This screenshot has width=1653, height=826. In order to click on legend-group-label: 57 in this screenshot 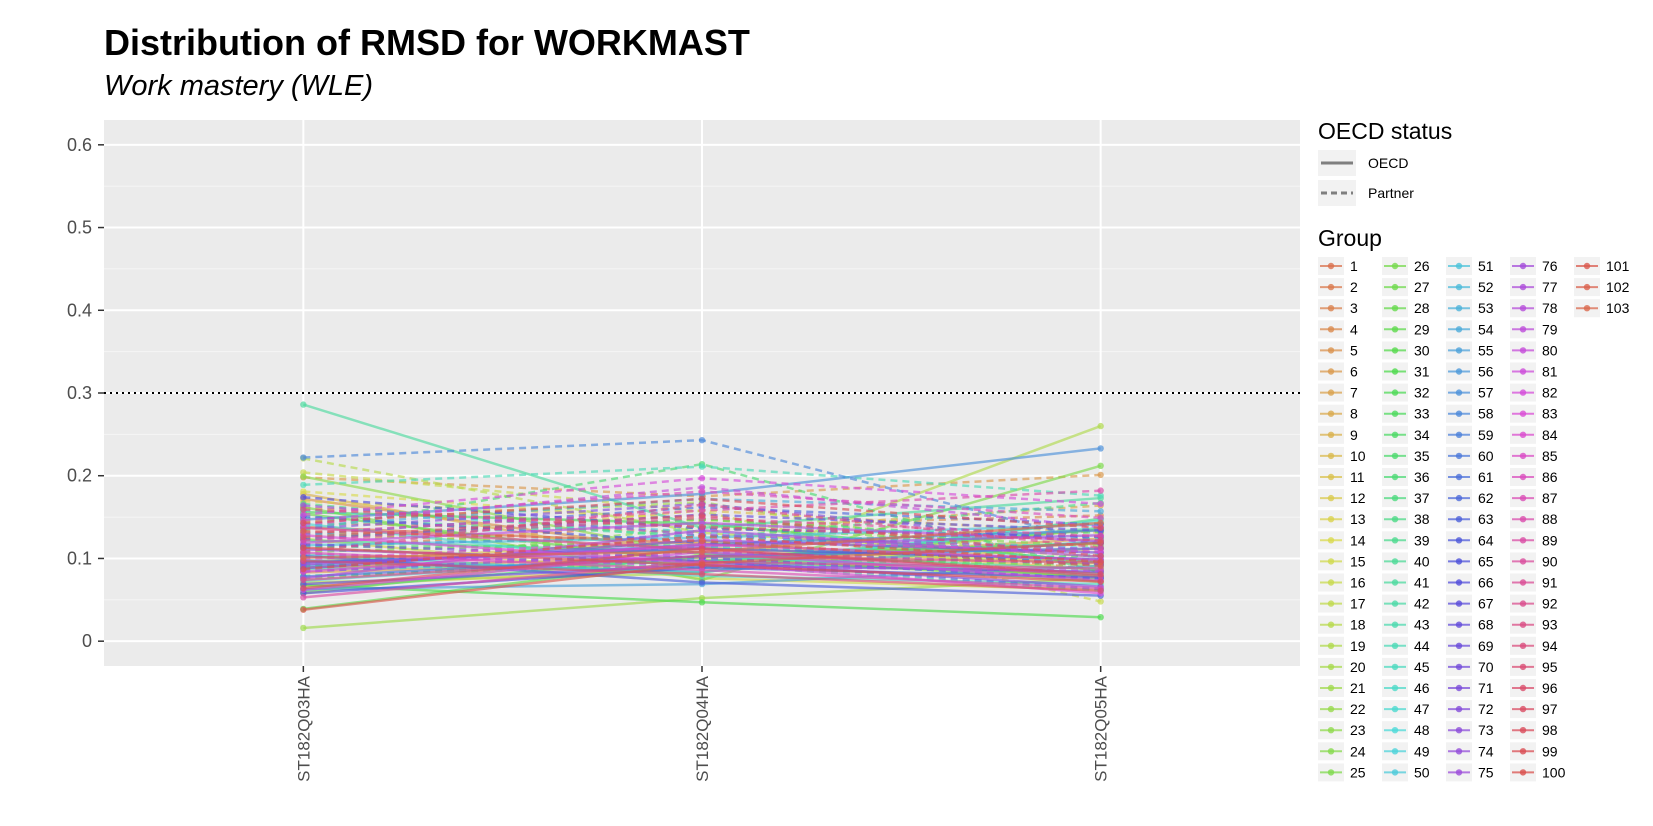, I will do `click(1486, 393)`.